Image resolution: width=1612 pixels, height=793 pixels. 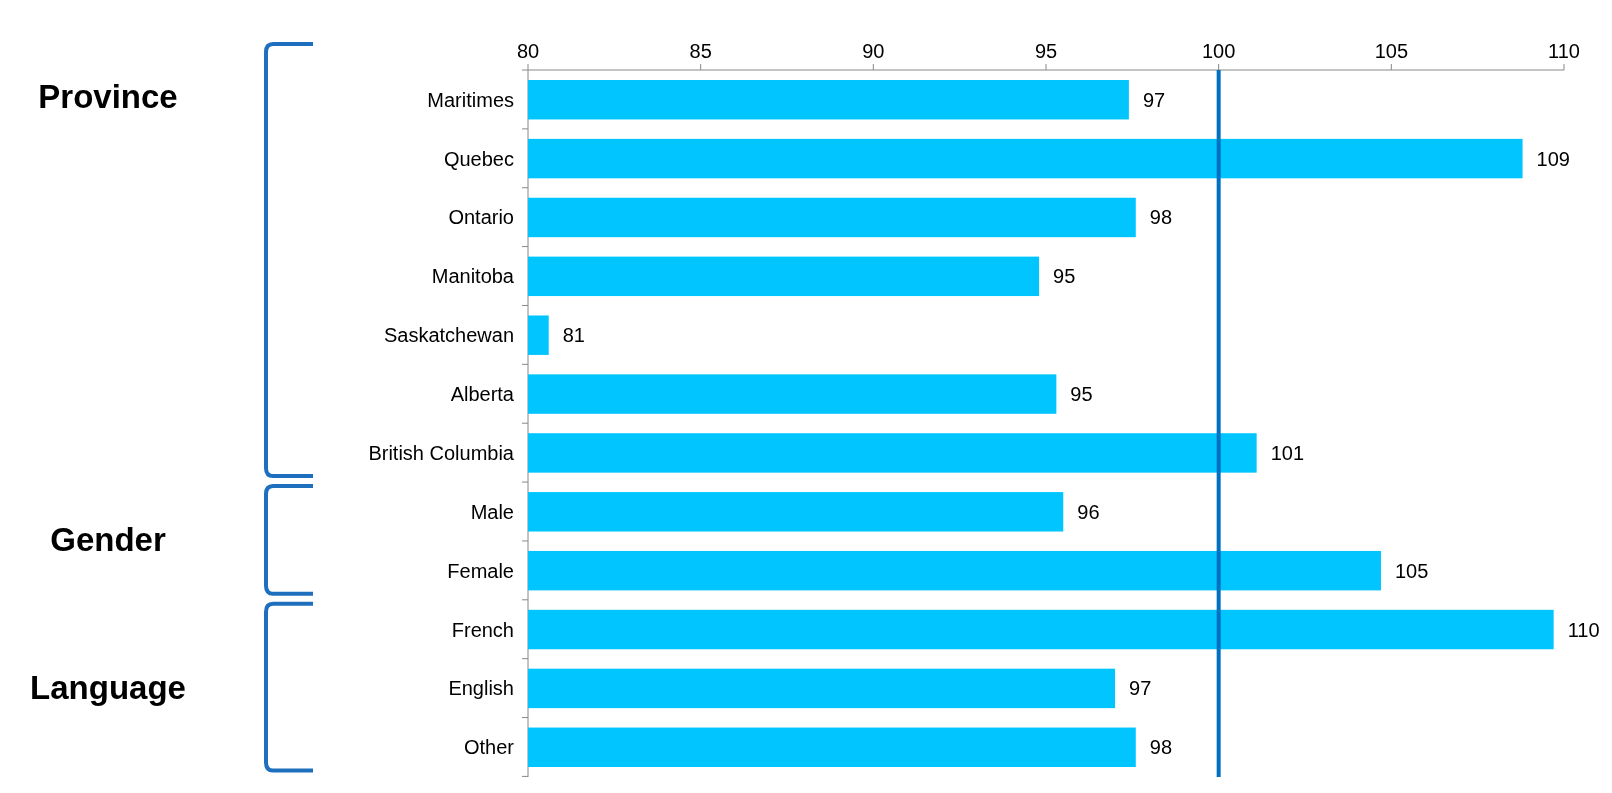 I want to click on text: Province, so click(x=108, y=96).